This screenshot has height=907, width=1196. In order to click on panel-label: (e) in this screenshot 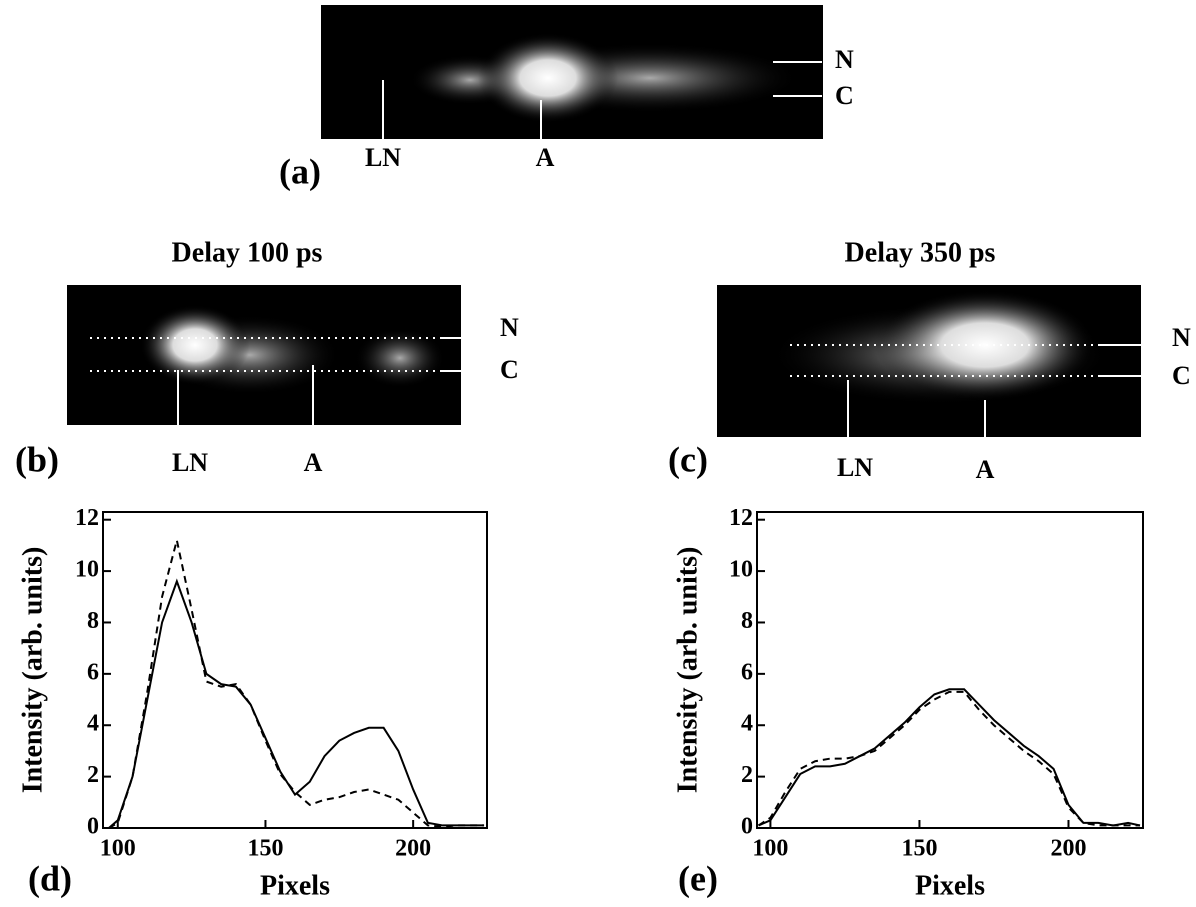, I will do `click(698, 878)`.